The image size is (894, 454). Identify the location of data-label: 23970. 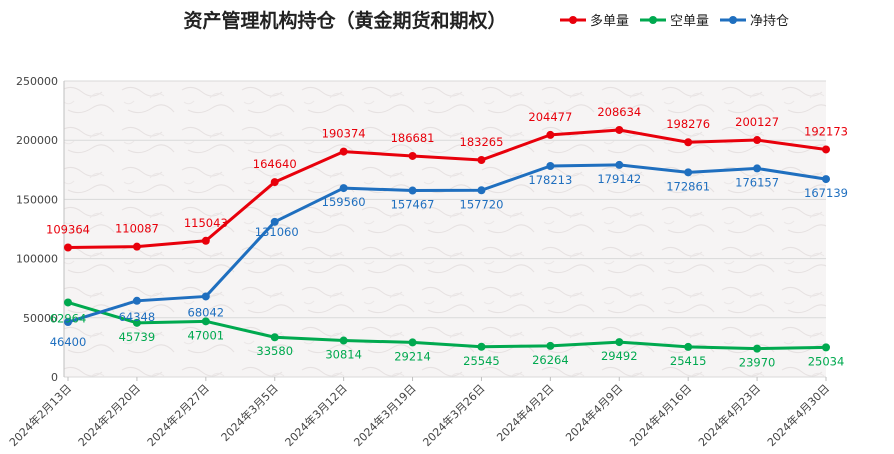
(757, 363).